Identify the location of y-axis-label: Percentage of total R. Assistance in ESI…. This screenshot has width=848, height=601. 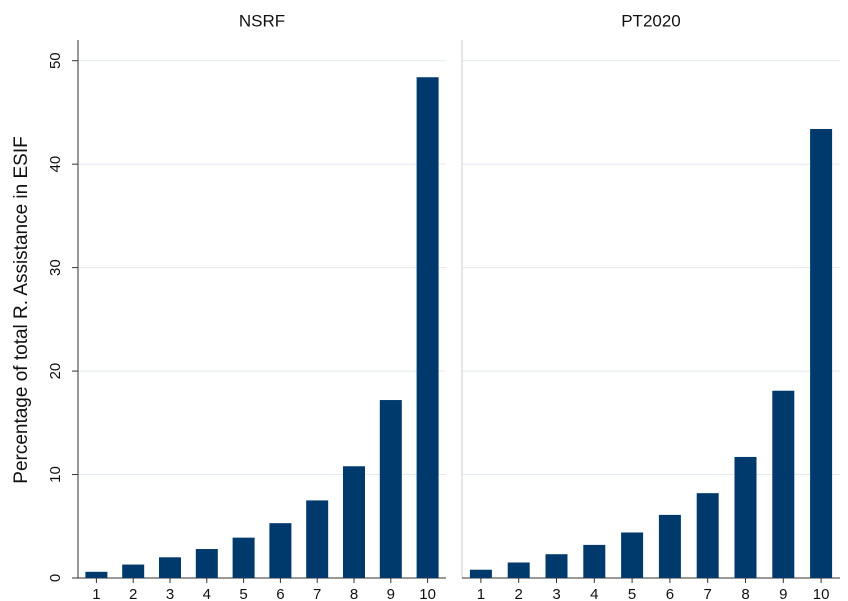
(21, 309).